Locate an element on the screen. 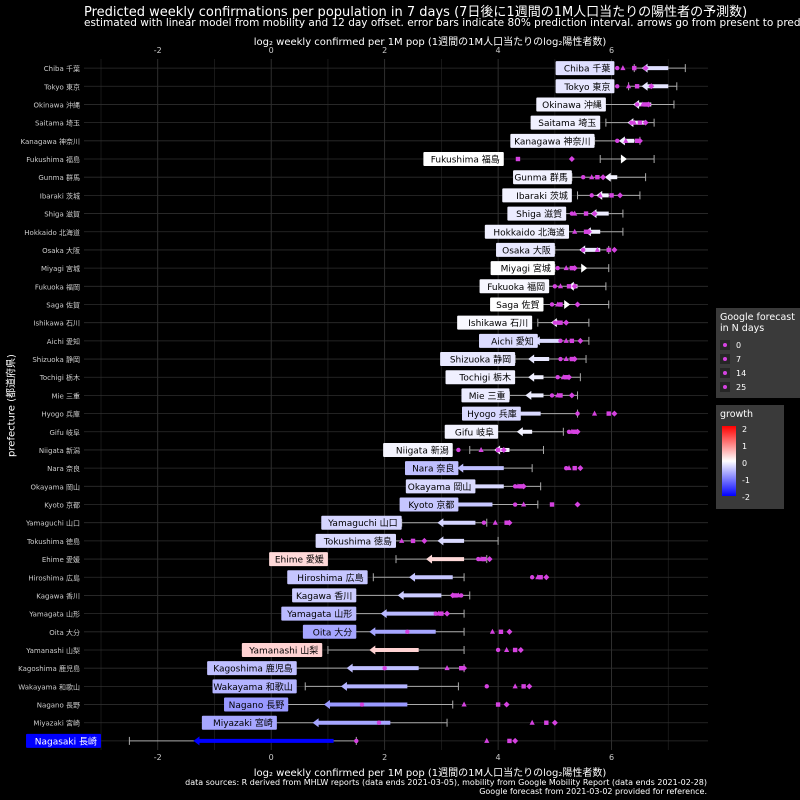  prefecture-label: Yamanashi 山梨 is located at coordinates (283, 650).